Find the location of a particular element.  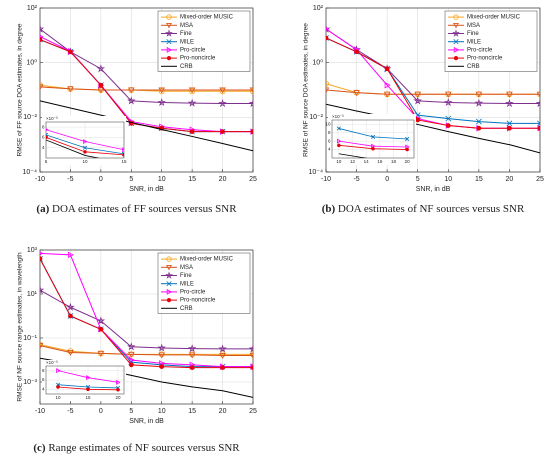

legend-label: Mixed-order MUSIC is located at coordinates (494, 18).